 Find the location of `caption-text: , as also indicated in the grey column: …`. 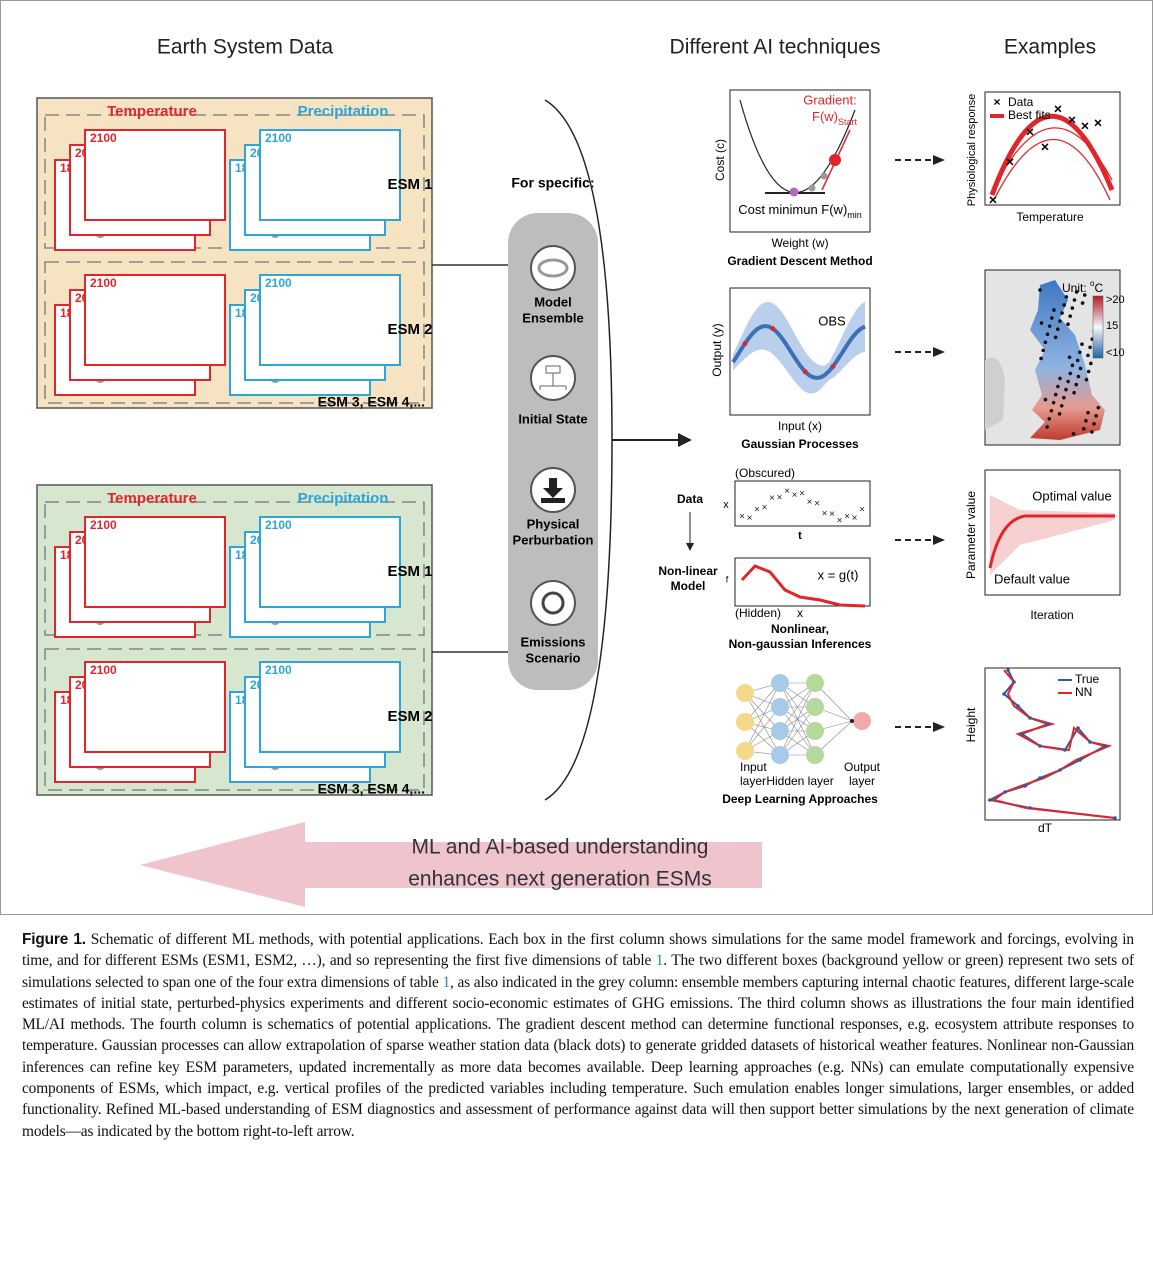

caption-text: , as also indicated in the grey column: … is located at coordinates (578, 1056).